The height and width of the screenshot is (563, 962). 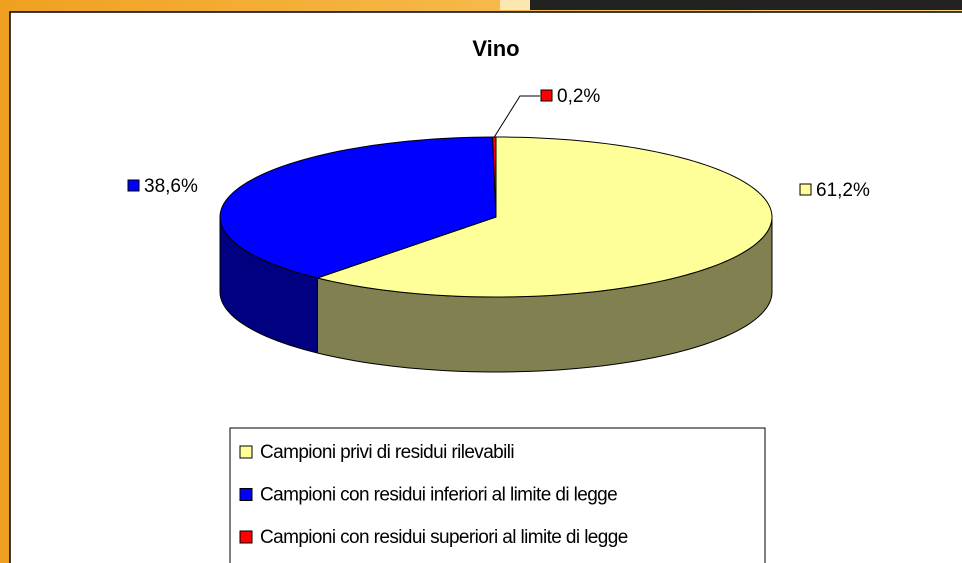 What do you see at coordinates (495, 48) in the screenshot?
I see `chart-title: Vino` at bounding box center [495, 48].